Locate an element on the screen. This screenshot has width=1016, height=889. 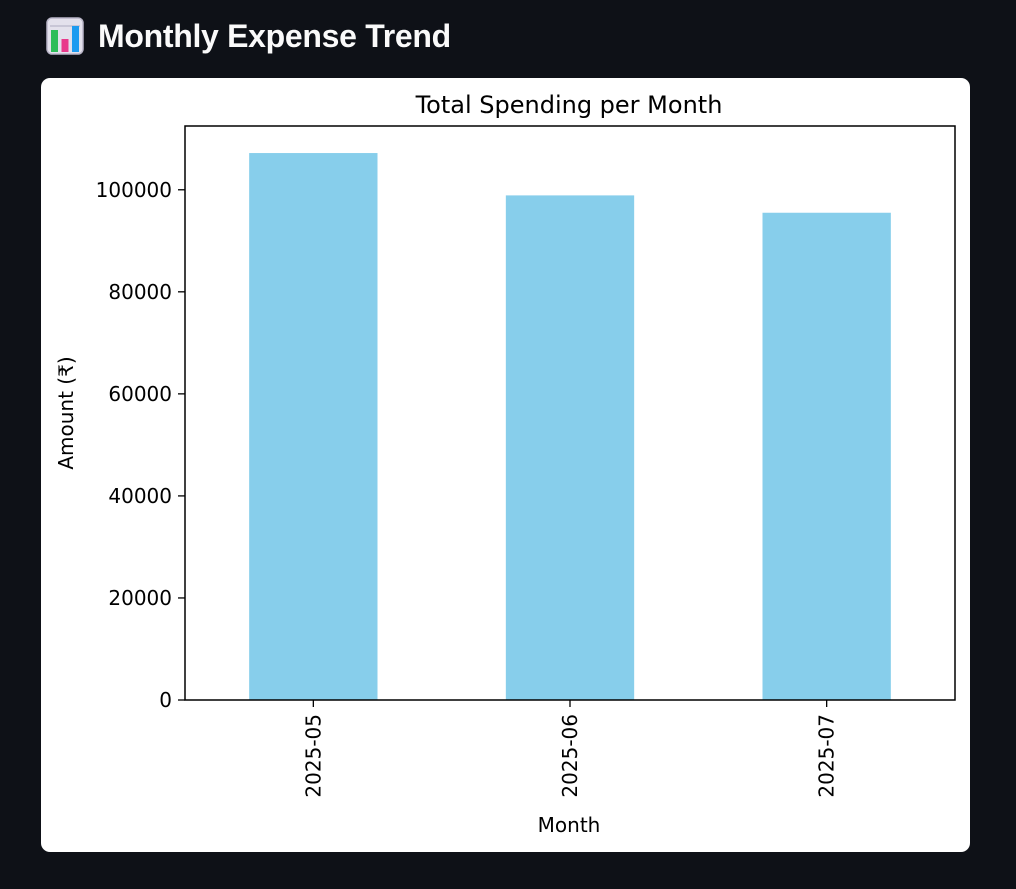
x-axis-label: Month is located at coordinates (569, 825).